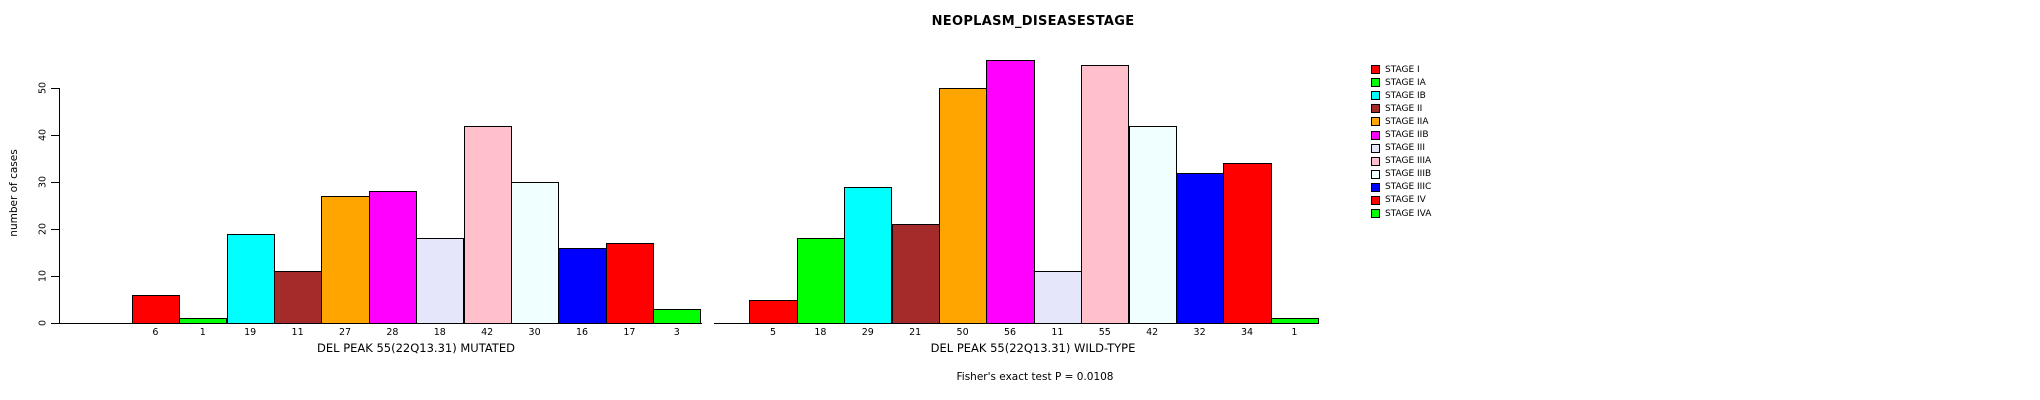  What do you see at coordinates (392, 332) in the screenshot?
I see `bar-value-label: 28` at bounding box center [392, 332].